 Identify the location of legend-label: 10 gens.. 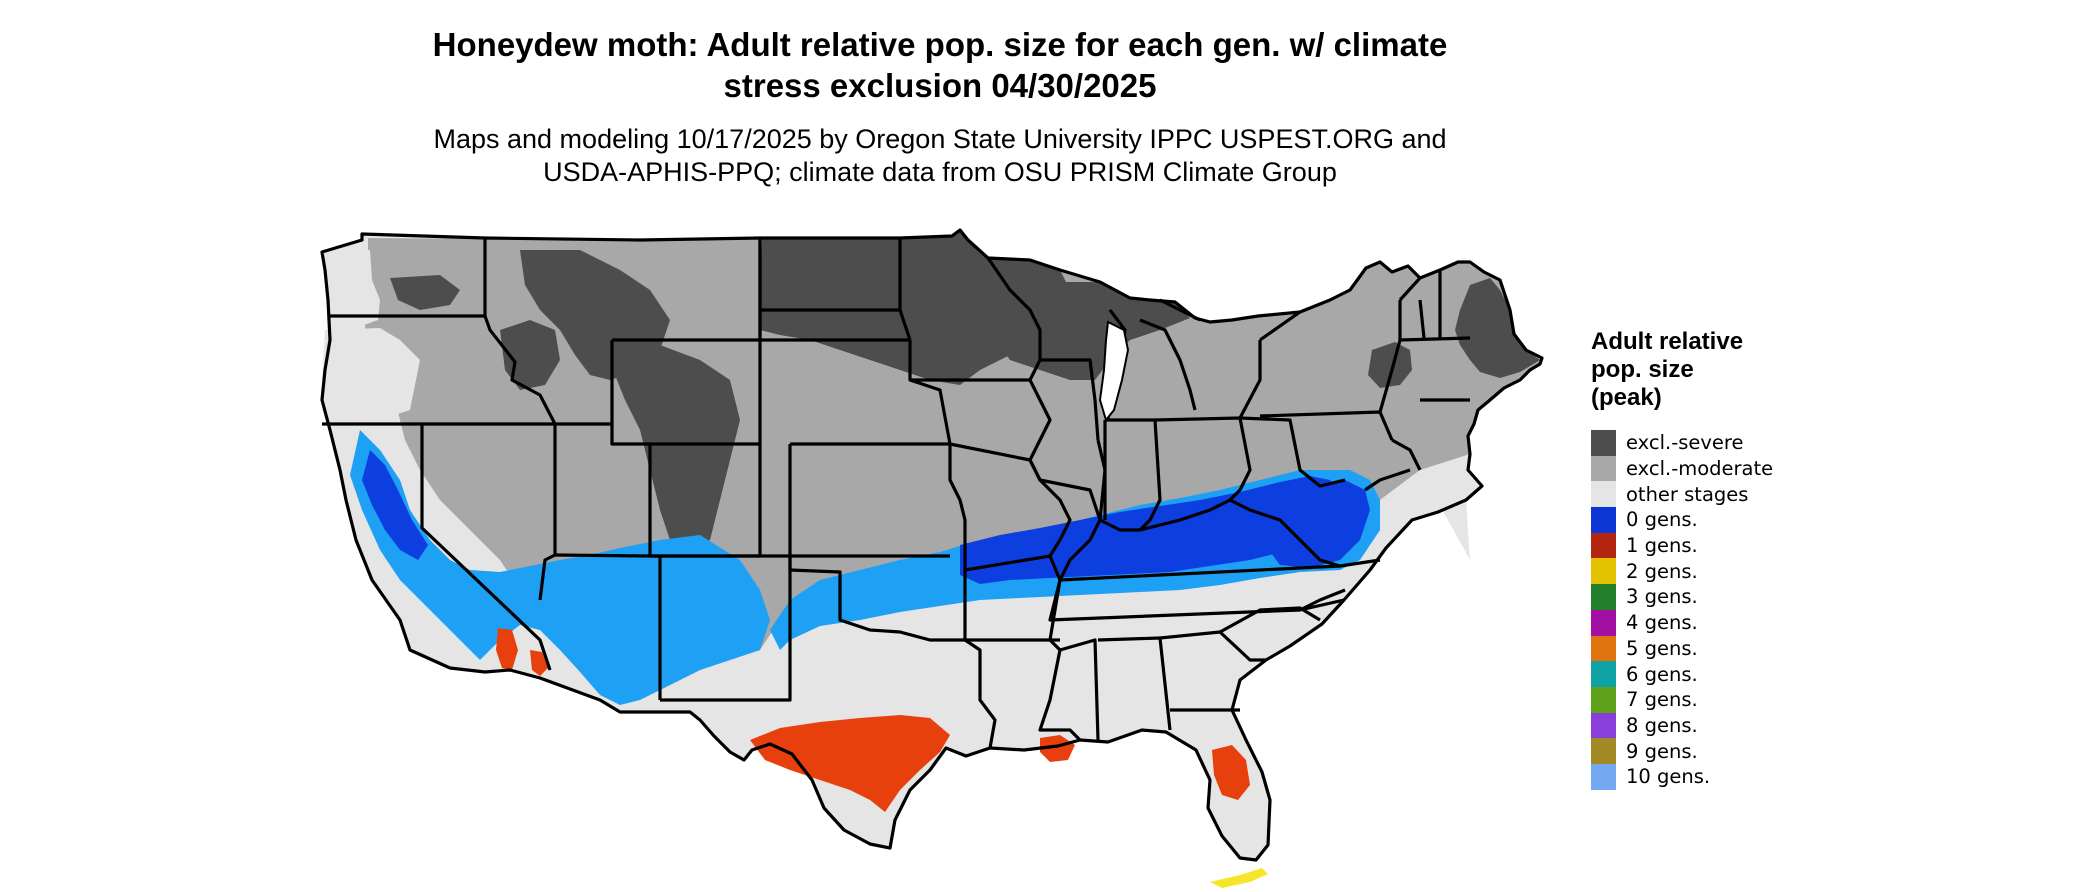
(1668, 777).